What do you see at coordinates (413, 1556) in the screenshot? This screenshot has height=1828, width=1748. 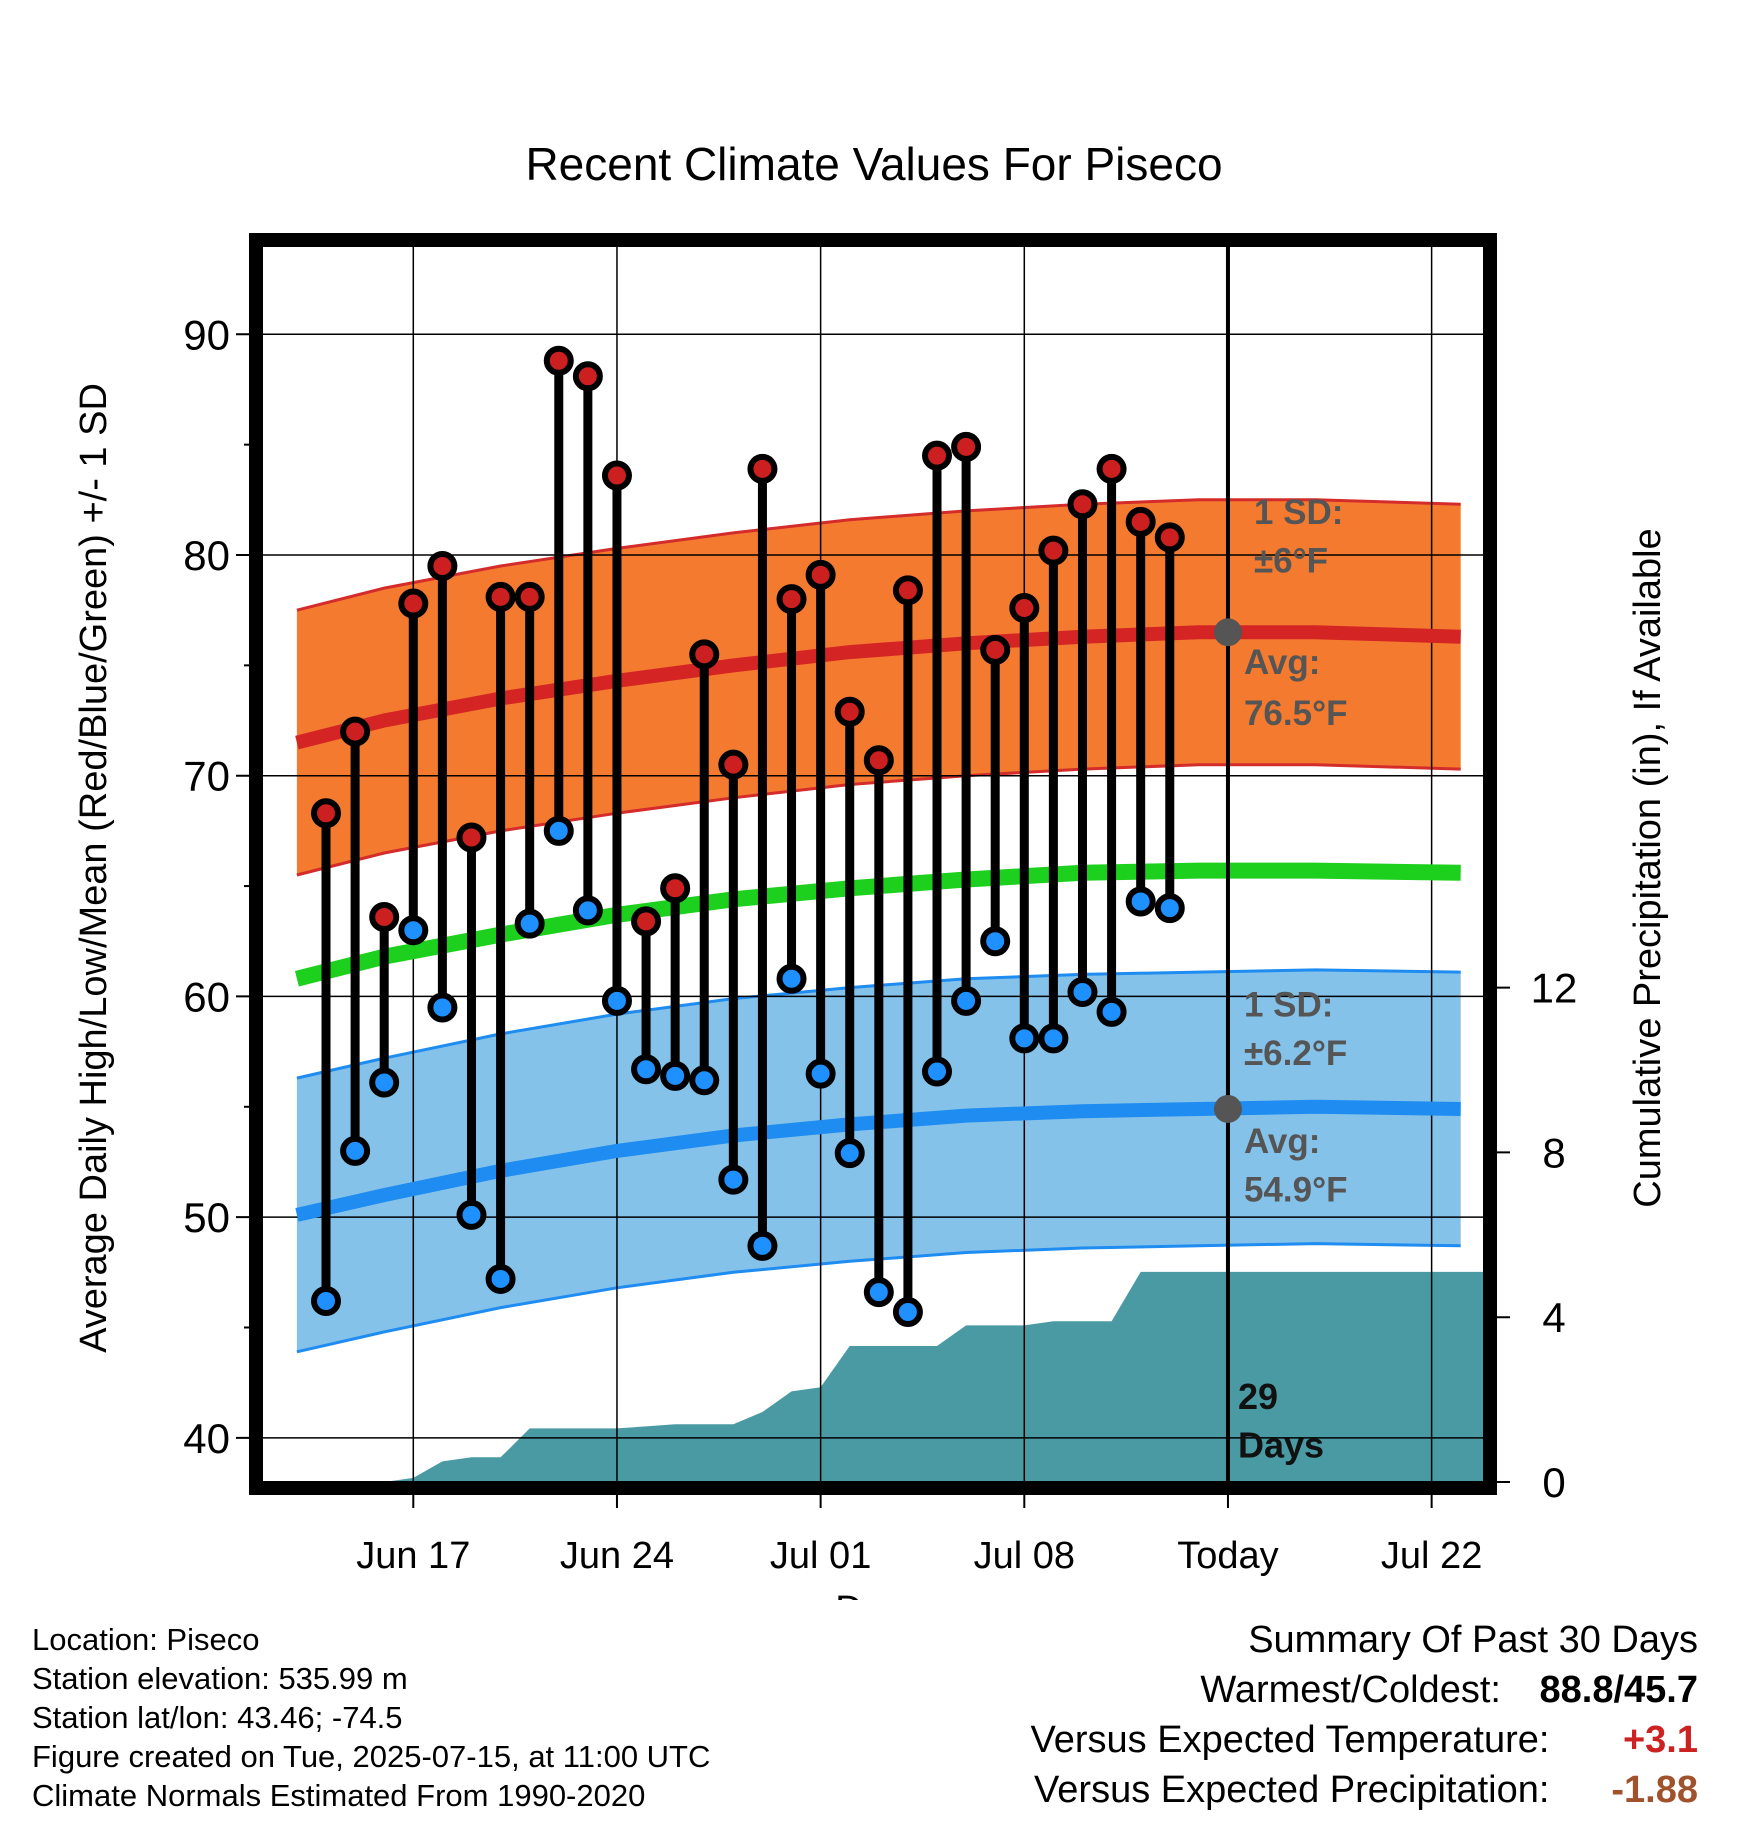 I see `x-tick-label: Jun 17` at bounding box center [413, 1556].